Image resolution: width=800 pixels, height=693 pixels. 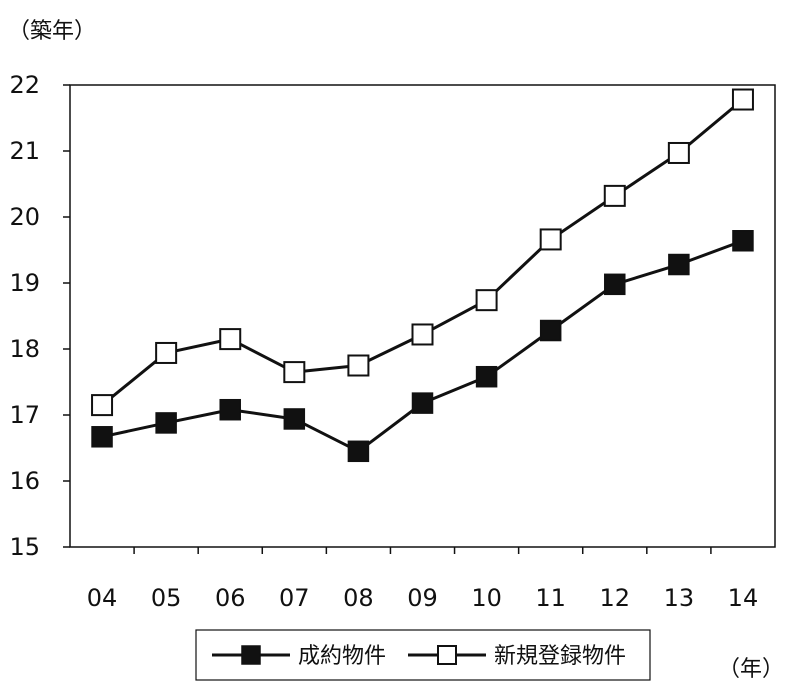 I want to click on y-tick-label: 18, so click(x=24, y=349).